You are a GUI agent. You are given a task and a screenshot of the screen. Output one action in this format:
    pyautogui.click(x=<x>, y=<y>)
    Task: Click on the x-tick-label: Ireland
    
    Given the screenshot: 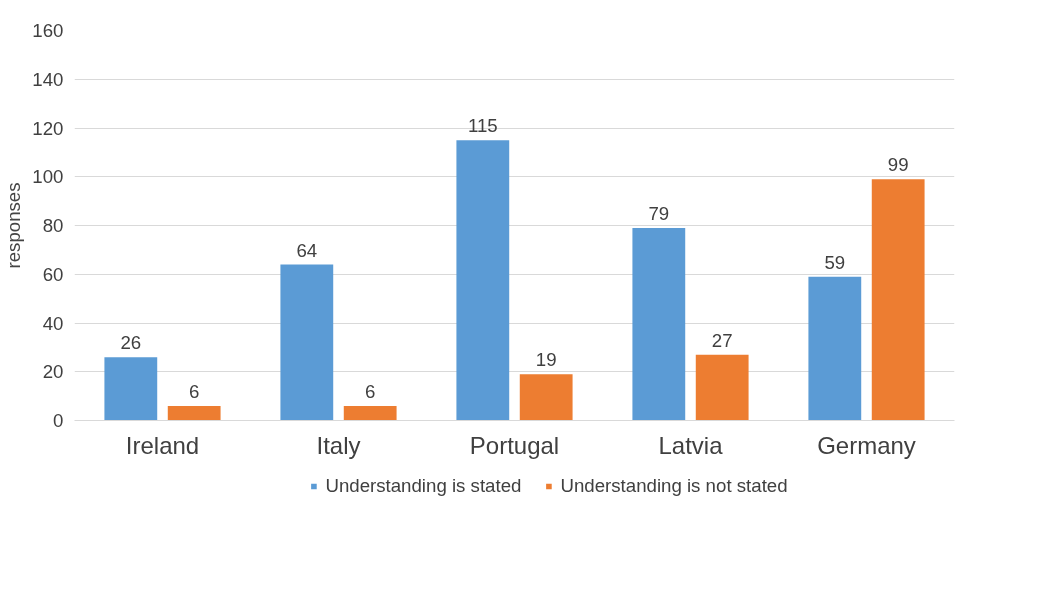 What is the action you would take?
    pyautogui.click(x=162, y=445)
    